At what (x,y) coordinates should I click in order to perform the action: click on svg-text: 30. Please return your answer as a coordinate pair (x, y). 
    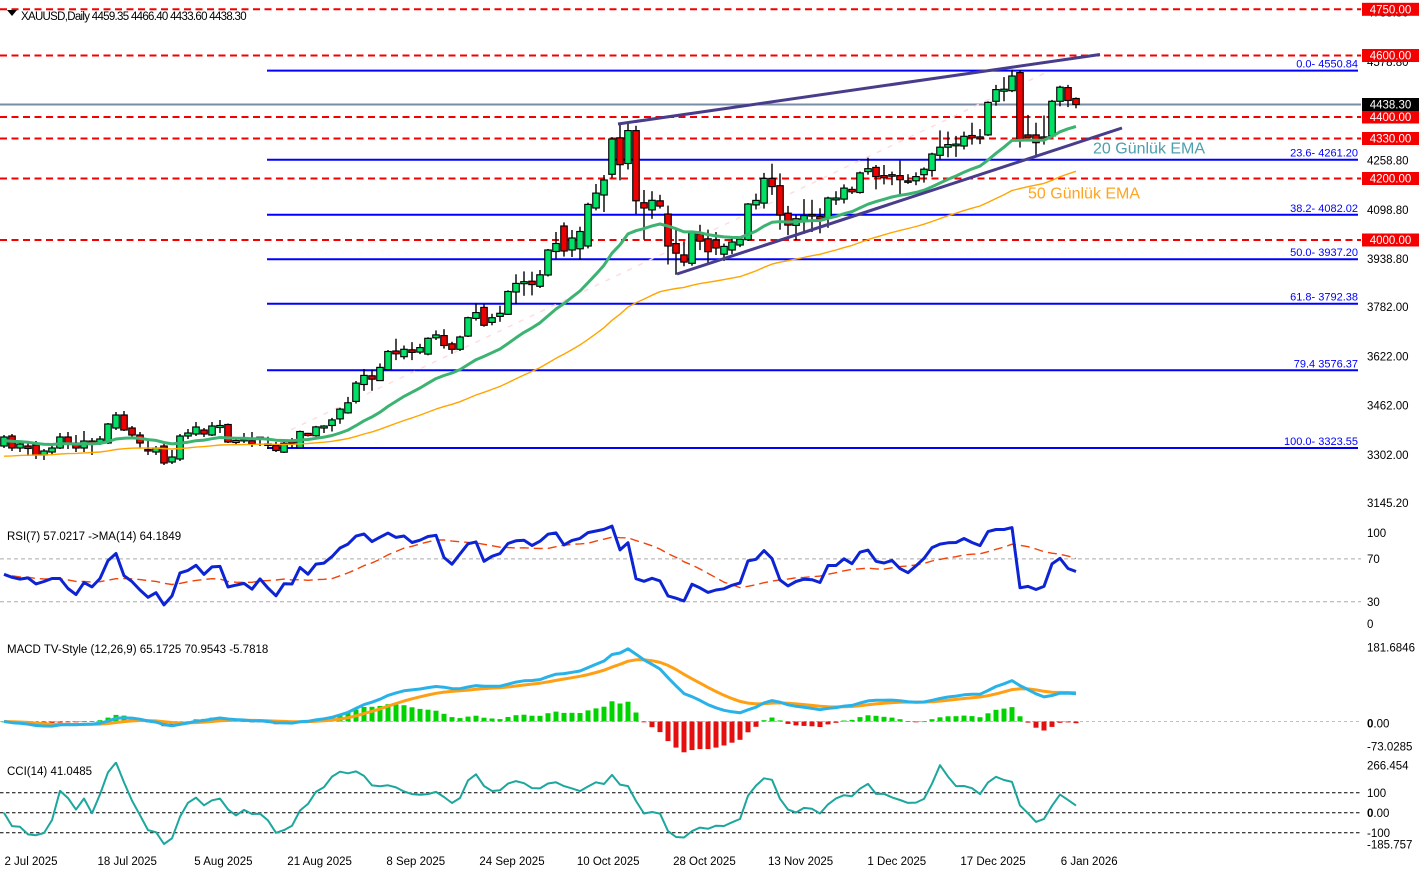
    Looking at the image, I should click on (1373, 603).